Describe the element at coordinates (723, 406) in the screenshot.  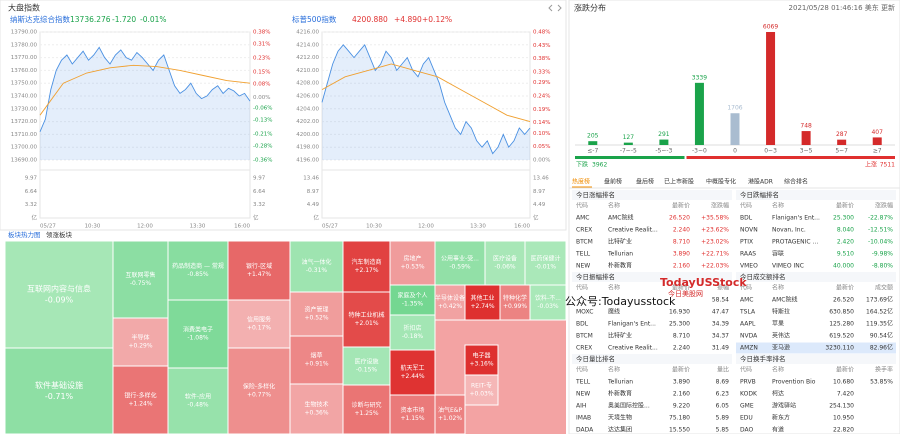
I see `cell-value: 6.05` at that location.